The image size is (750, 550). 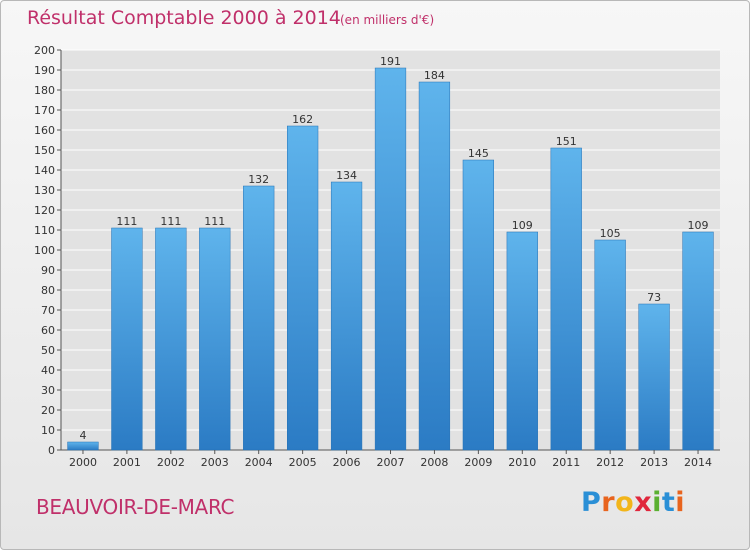 I want to click on y-tick-label: 180, so click(x=44, y=90).